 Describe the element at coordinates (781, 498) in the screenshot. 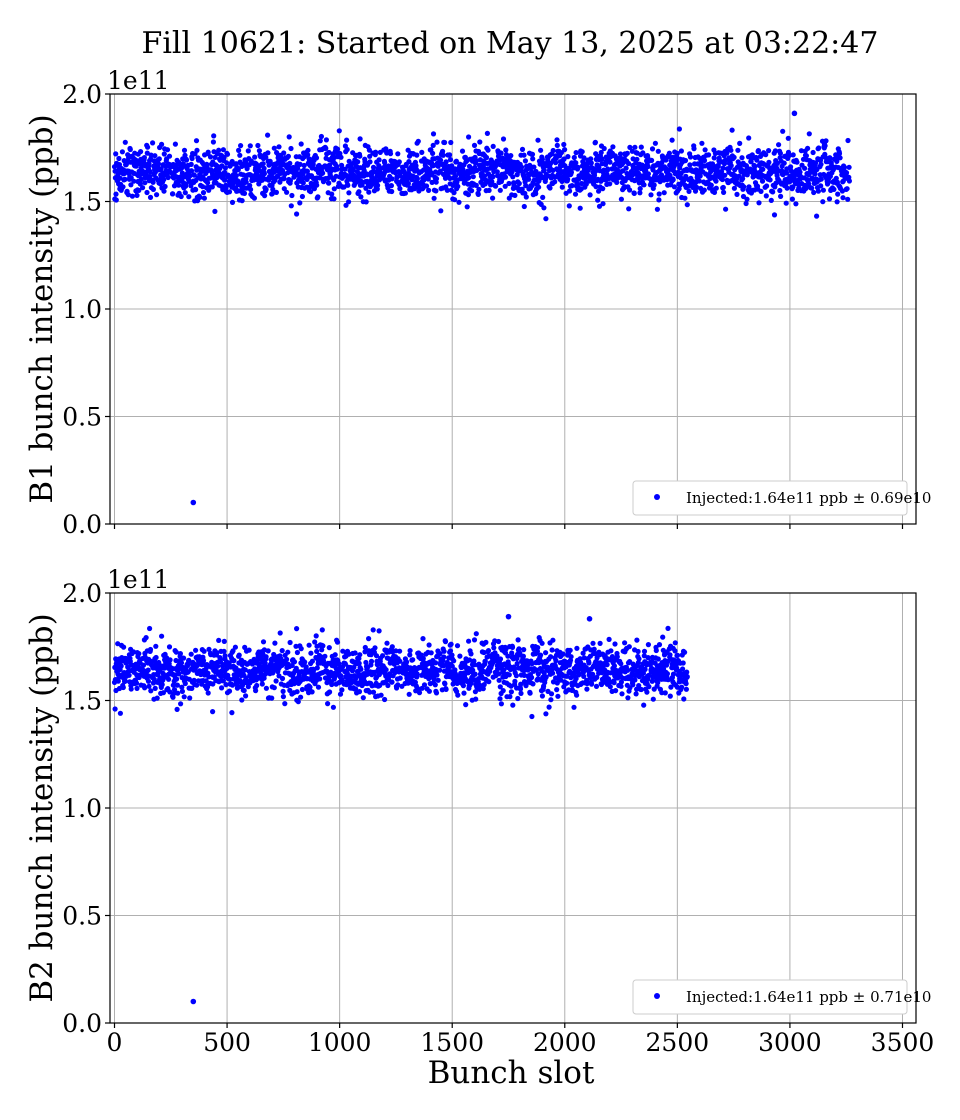

I see `legend: Injected:1.64e11 ppb ± 0.69e10` at that location.